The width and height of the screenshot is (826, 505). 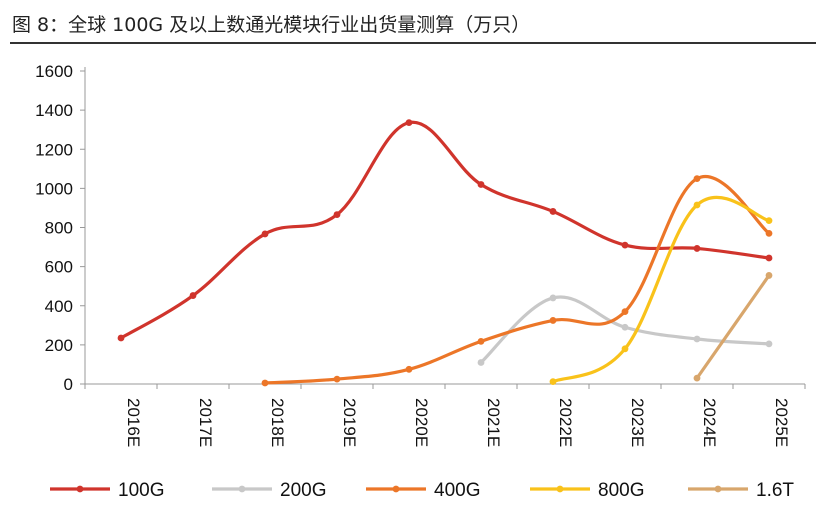 What do you see at coordinates (457, 490) in the screenshot?
I see `legend-label-400g: 400G` at bounding box center [457, 490].